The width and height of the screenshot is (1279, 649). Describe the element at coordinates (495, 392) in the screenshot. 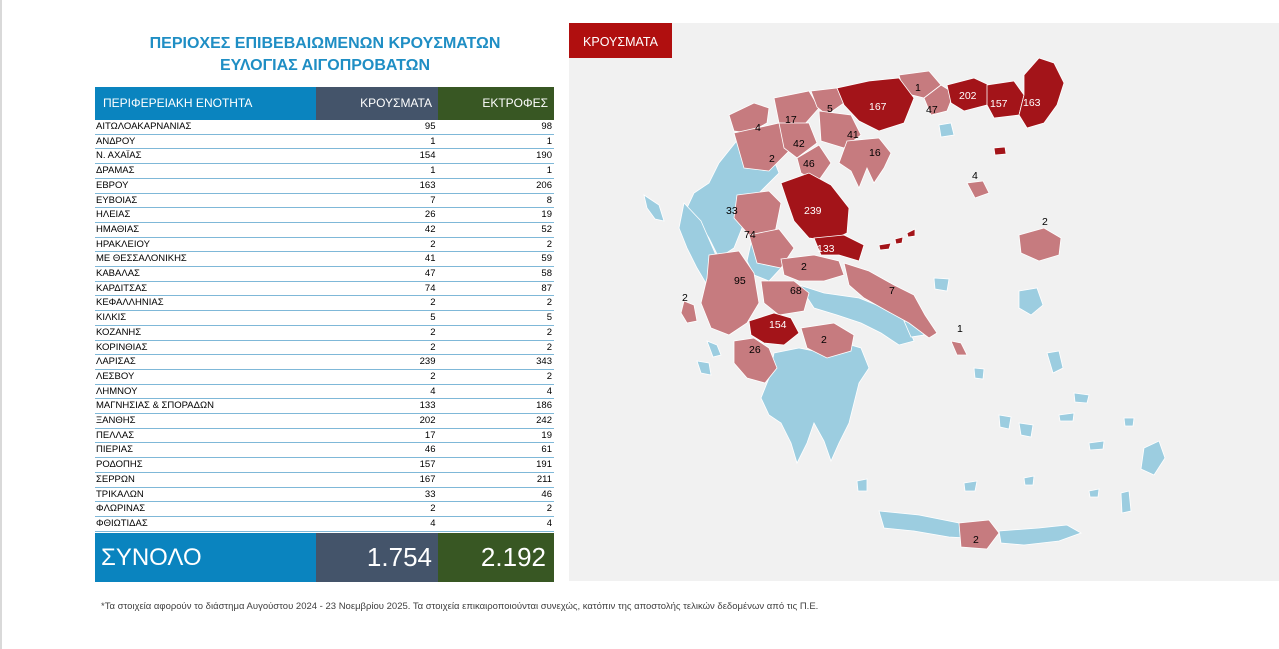

I see `culls-cell: 4` at that location.